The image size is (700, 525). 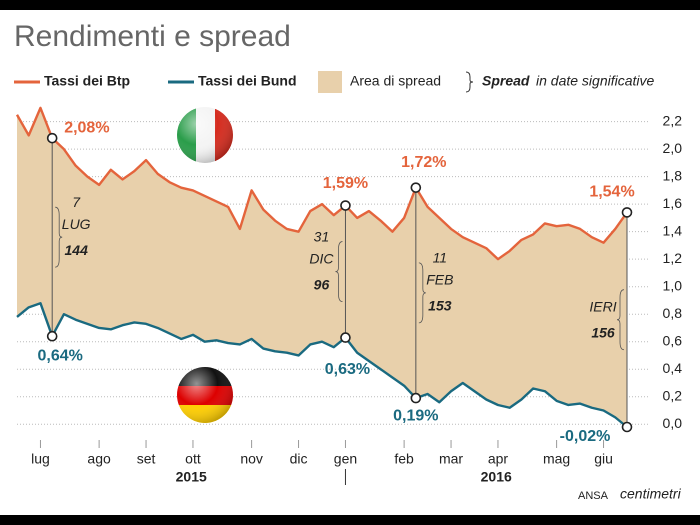 What do you see at coordinates (595, 81) in the screenshot?
I see `legend-note: in date significative` at bounding box center [595, 81].